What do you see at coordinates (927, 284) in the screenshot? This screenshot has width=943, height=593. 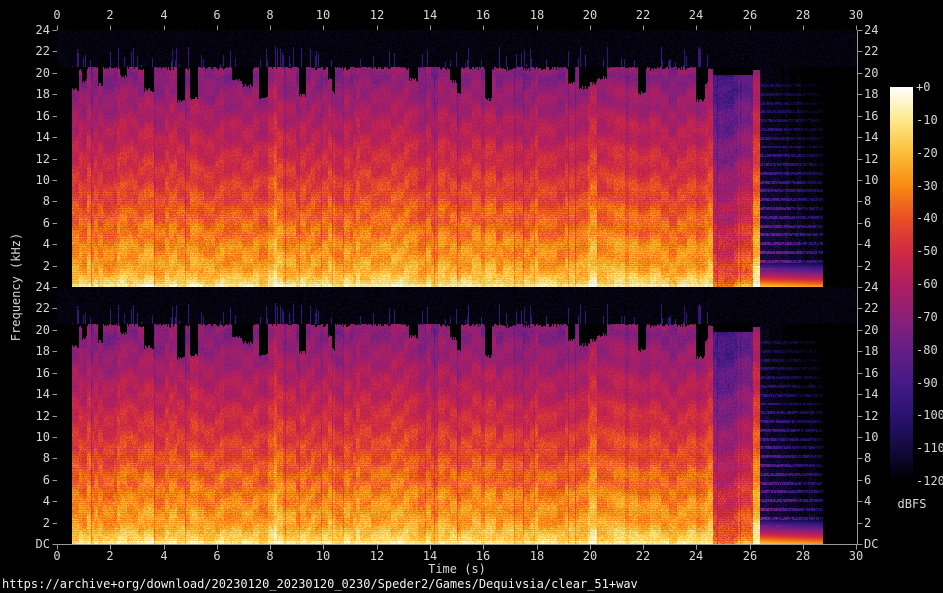 I see `colorbar-tick-label: -60` at bounding box center [927, 284].